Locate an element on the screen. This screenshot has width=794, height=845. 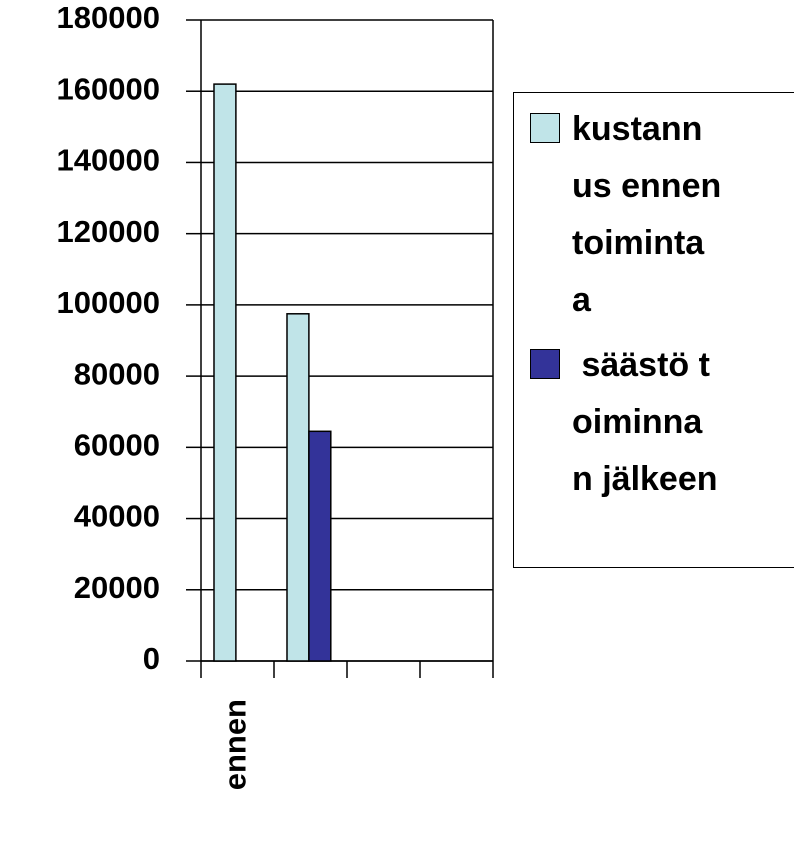
y-tick-label: 40000 is located at coordinates (117, 516).